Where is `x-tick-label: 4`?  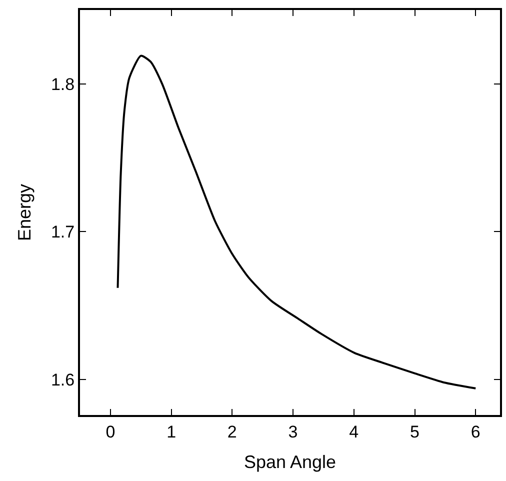
x-tick-label: 4 is located at coordinates (354, 432).